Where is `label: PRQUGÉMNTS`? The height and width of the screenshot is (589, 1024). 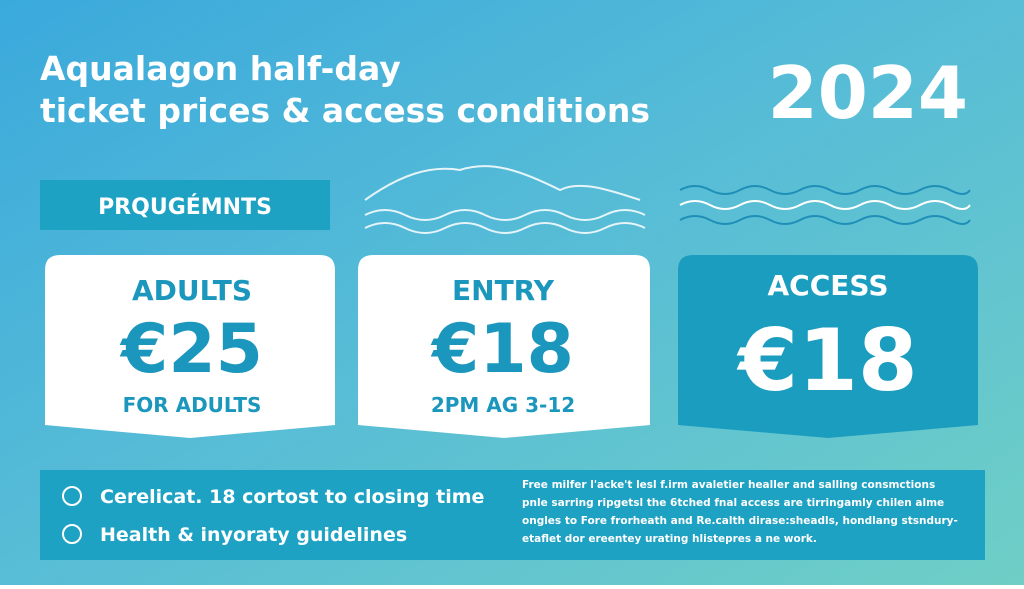 label: PRQUGÉMNTS is located at coordinates (185, 207).